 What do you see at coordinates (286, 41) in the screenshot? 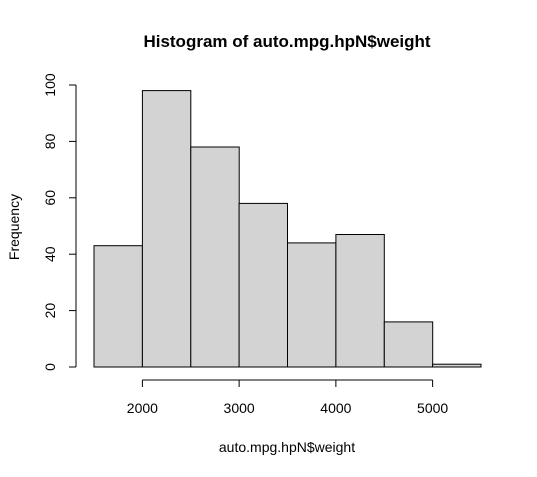
I see `chart-title: Histogram of auto.mpg.hpN$weight` at bounding box center [286, 41].